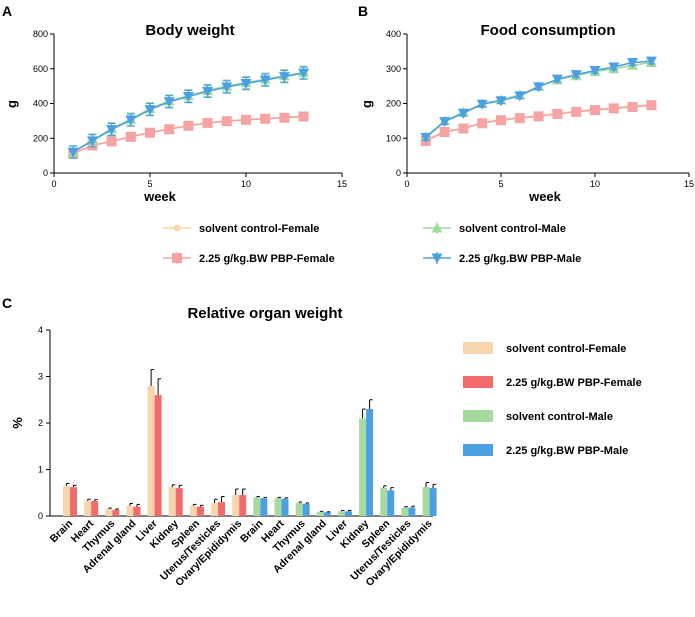 The height and width of the screenshot is (617, 695). Describe the element at coordinates (689, 184) in the screenshot. I see `food-consumption-xtick-label: 15` at that location.